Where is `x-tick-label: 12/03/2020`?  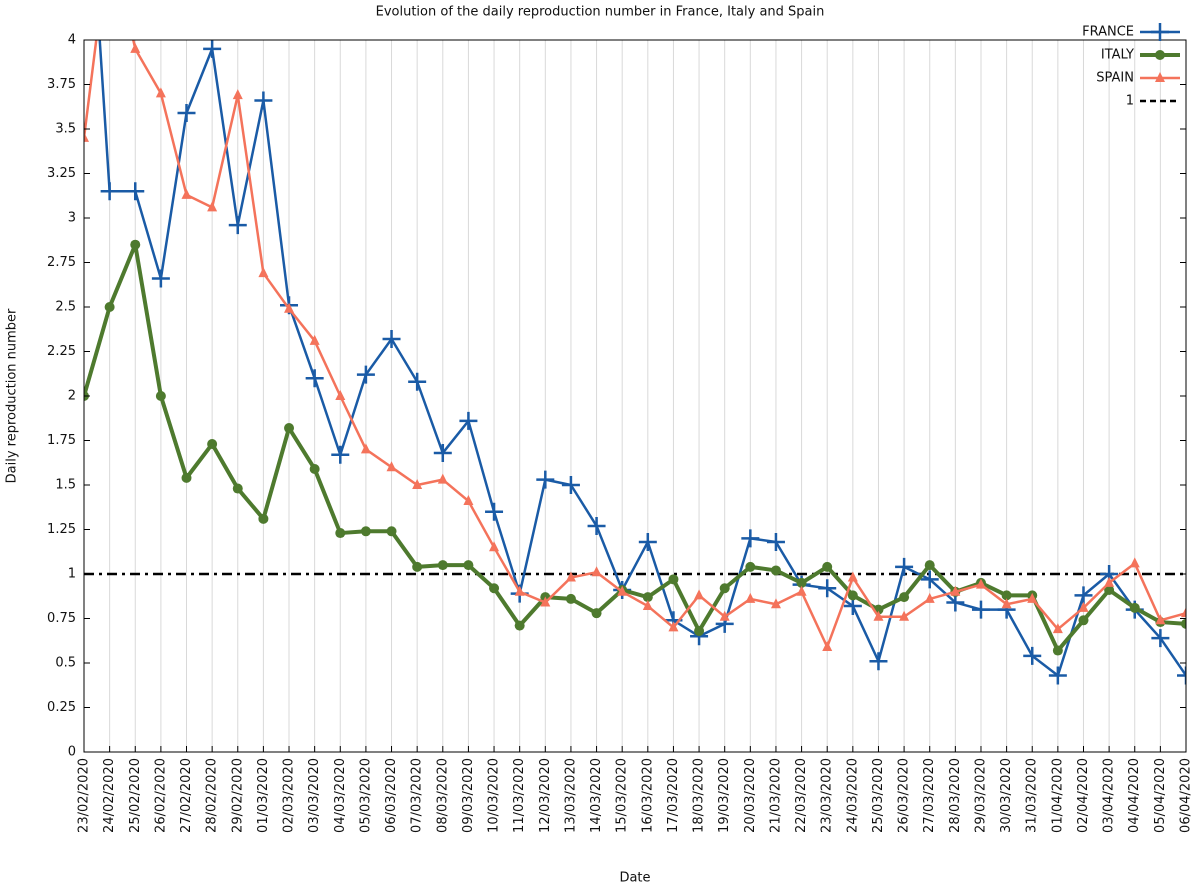 x-tick-label: 12/03/2020 is located at coordinates (545, 795).